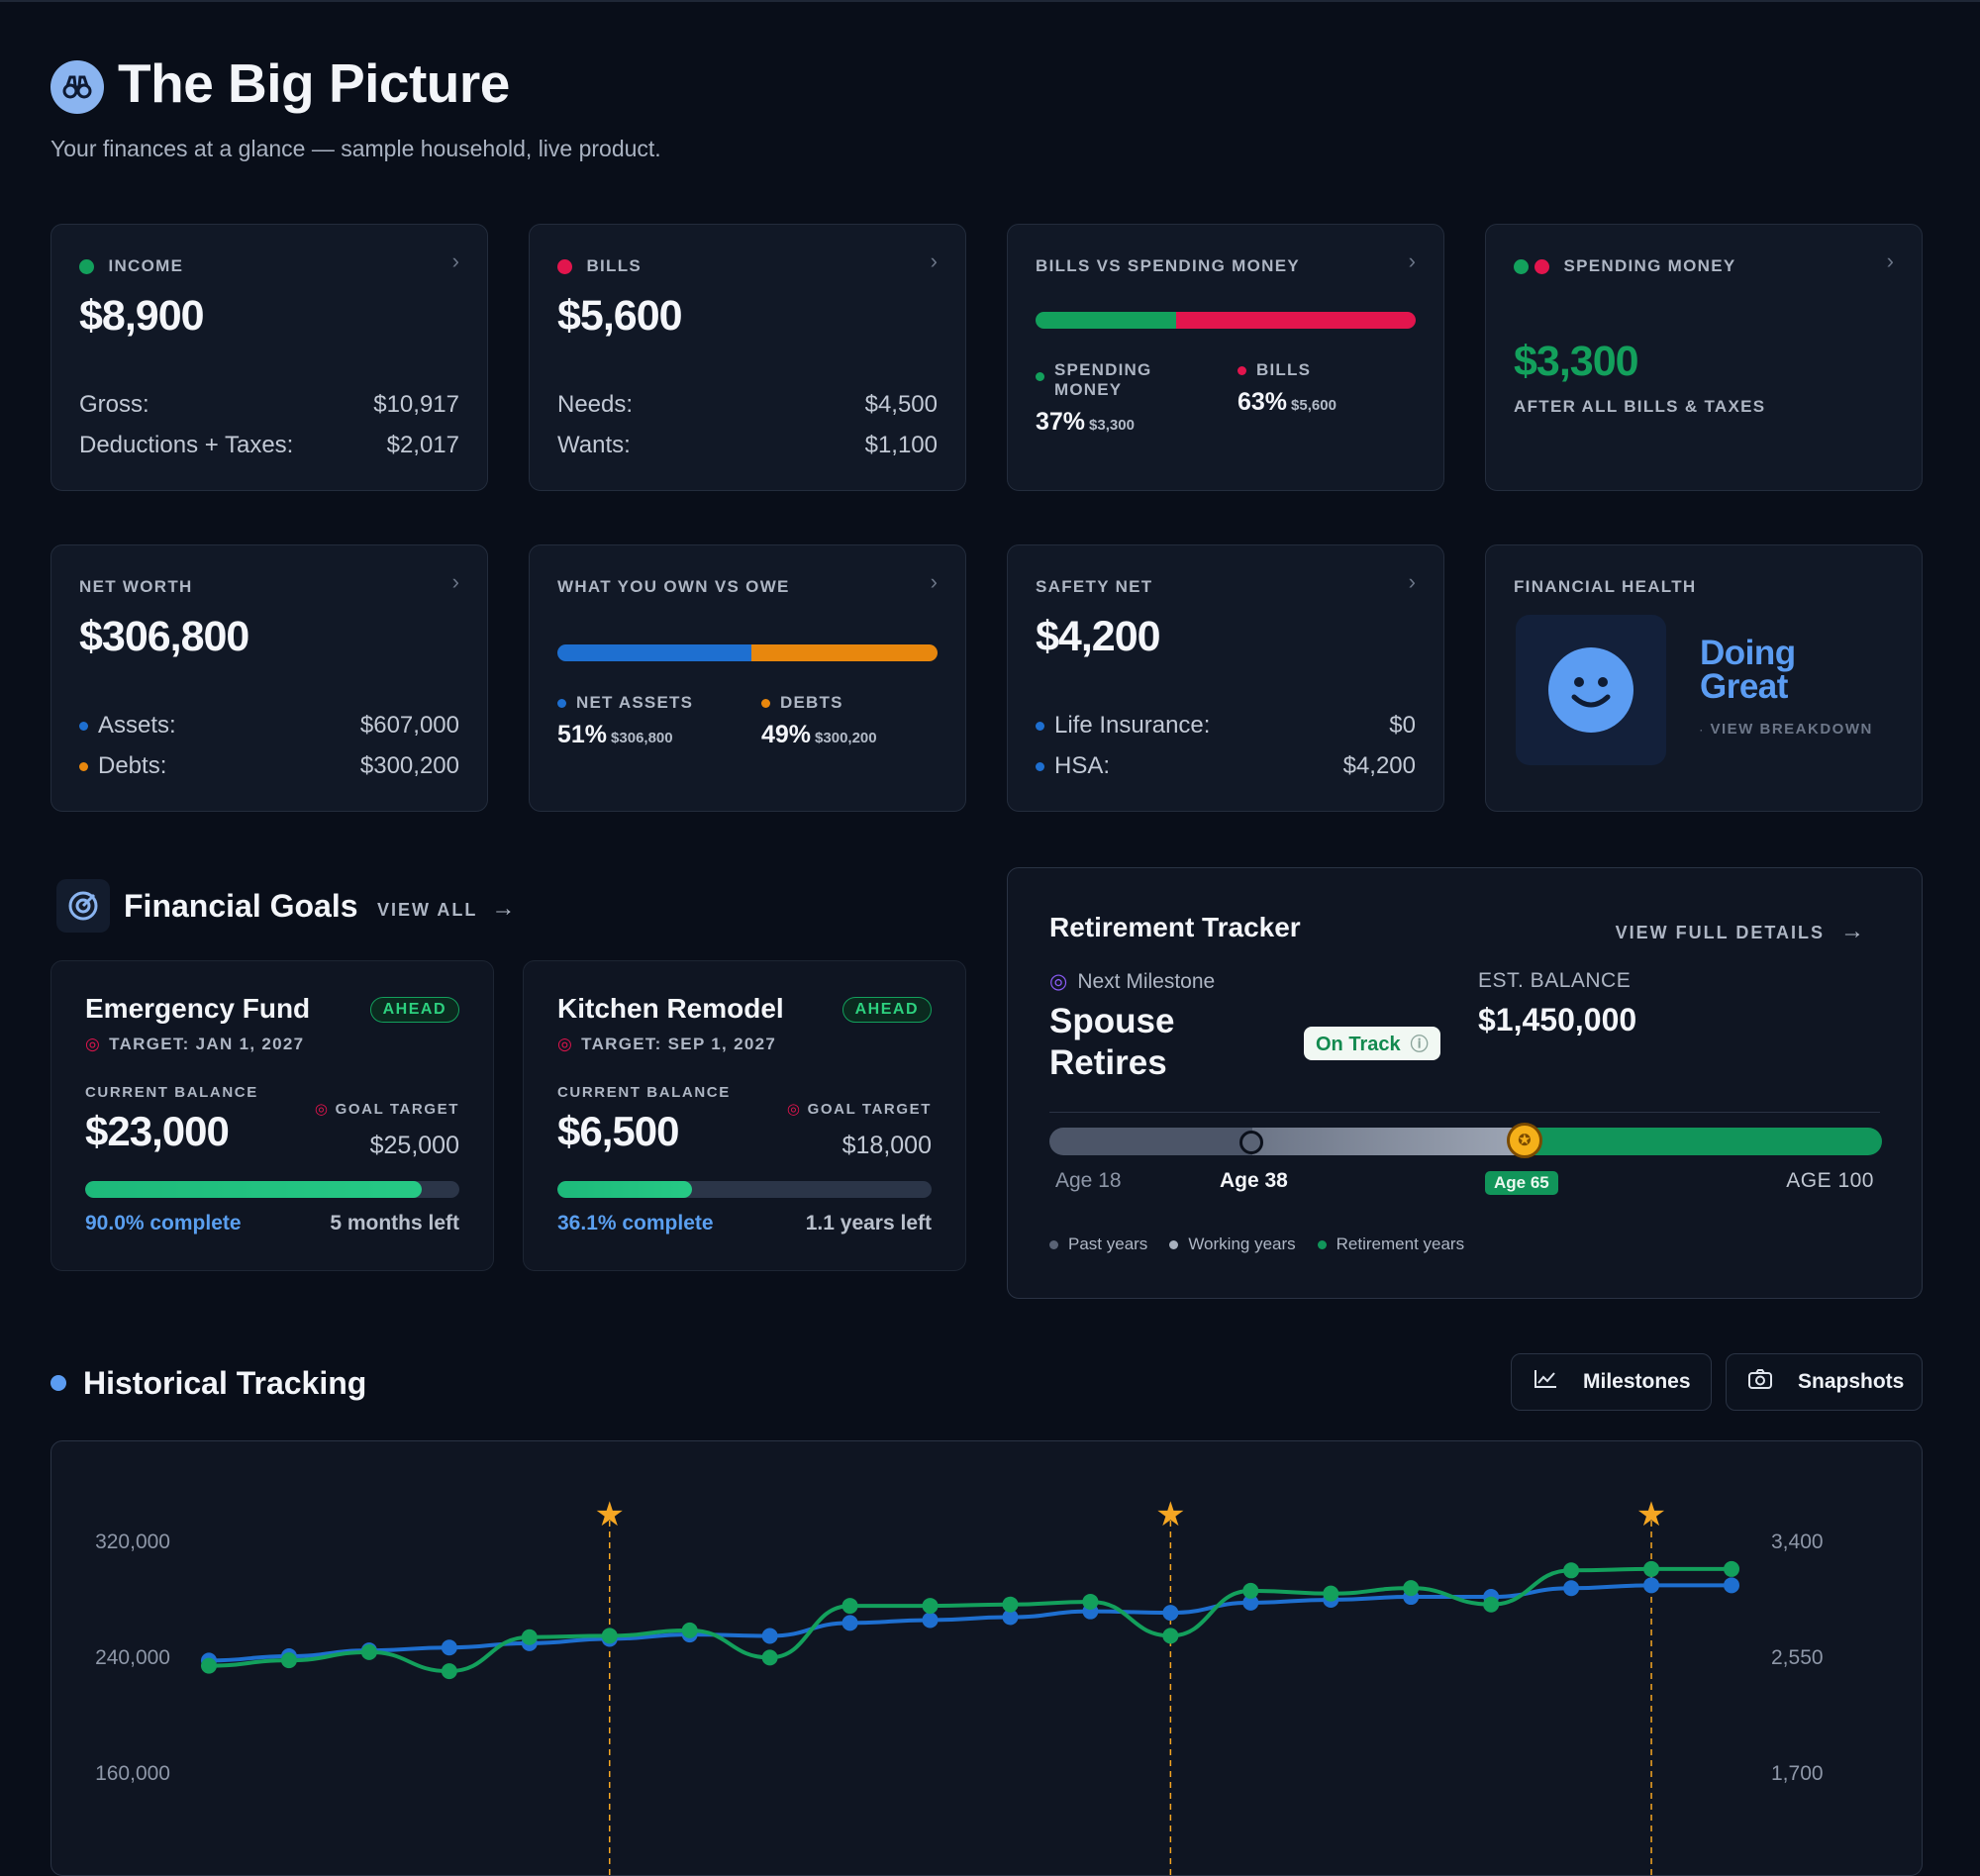  I want to click on award-icon: ✪, so click(1525, 1140).